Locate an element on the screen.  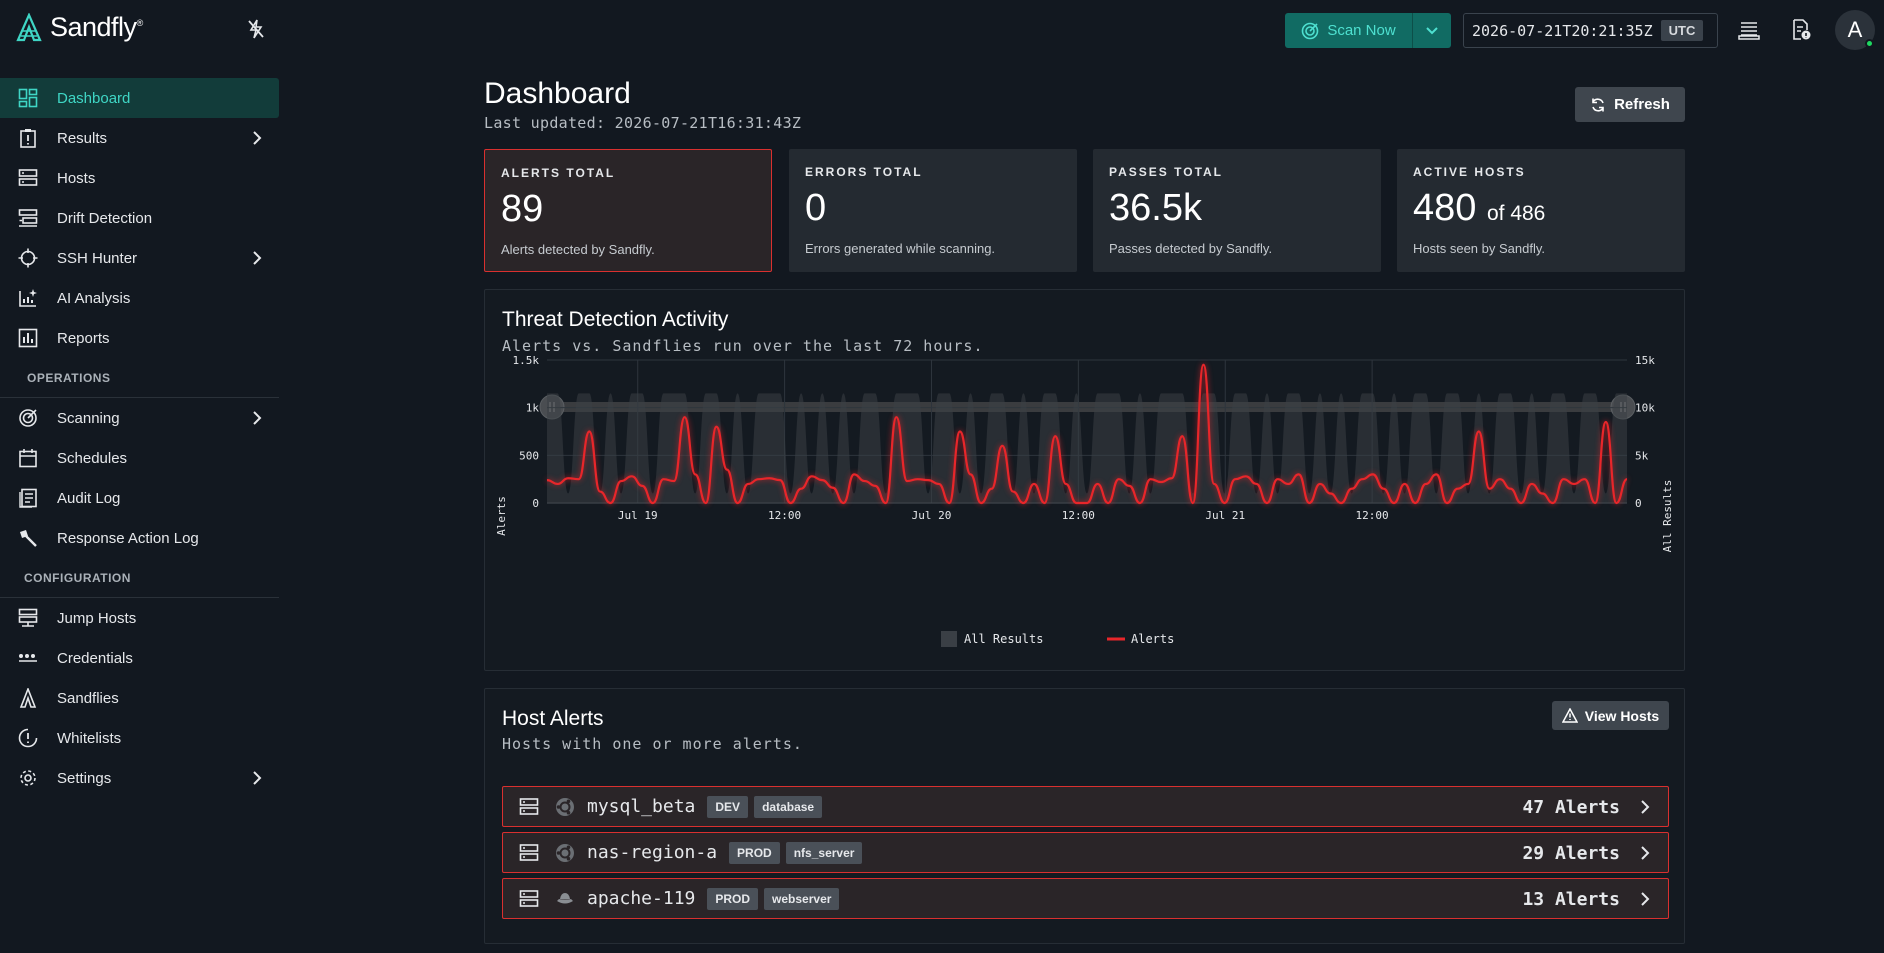
all-results-area is located at coordinates (1087, 448).